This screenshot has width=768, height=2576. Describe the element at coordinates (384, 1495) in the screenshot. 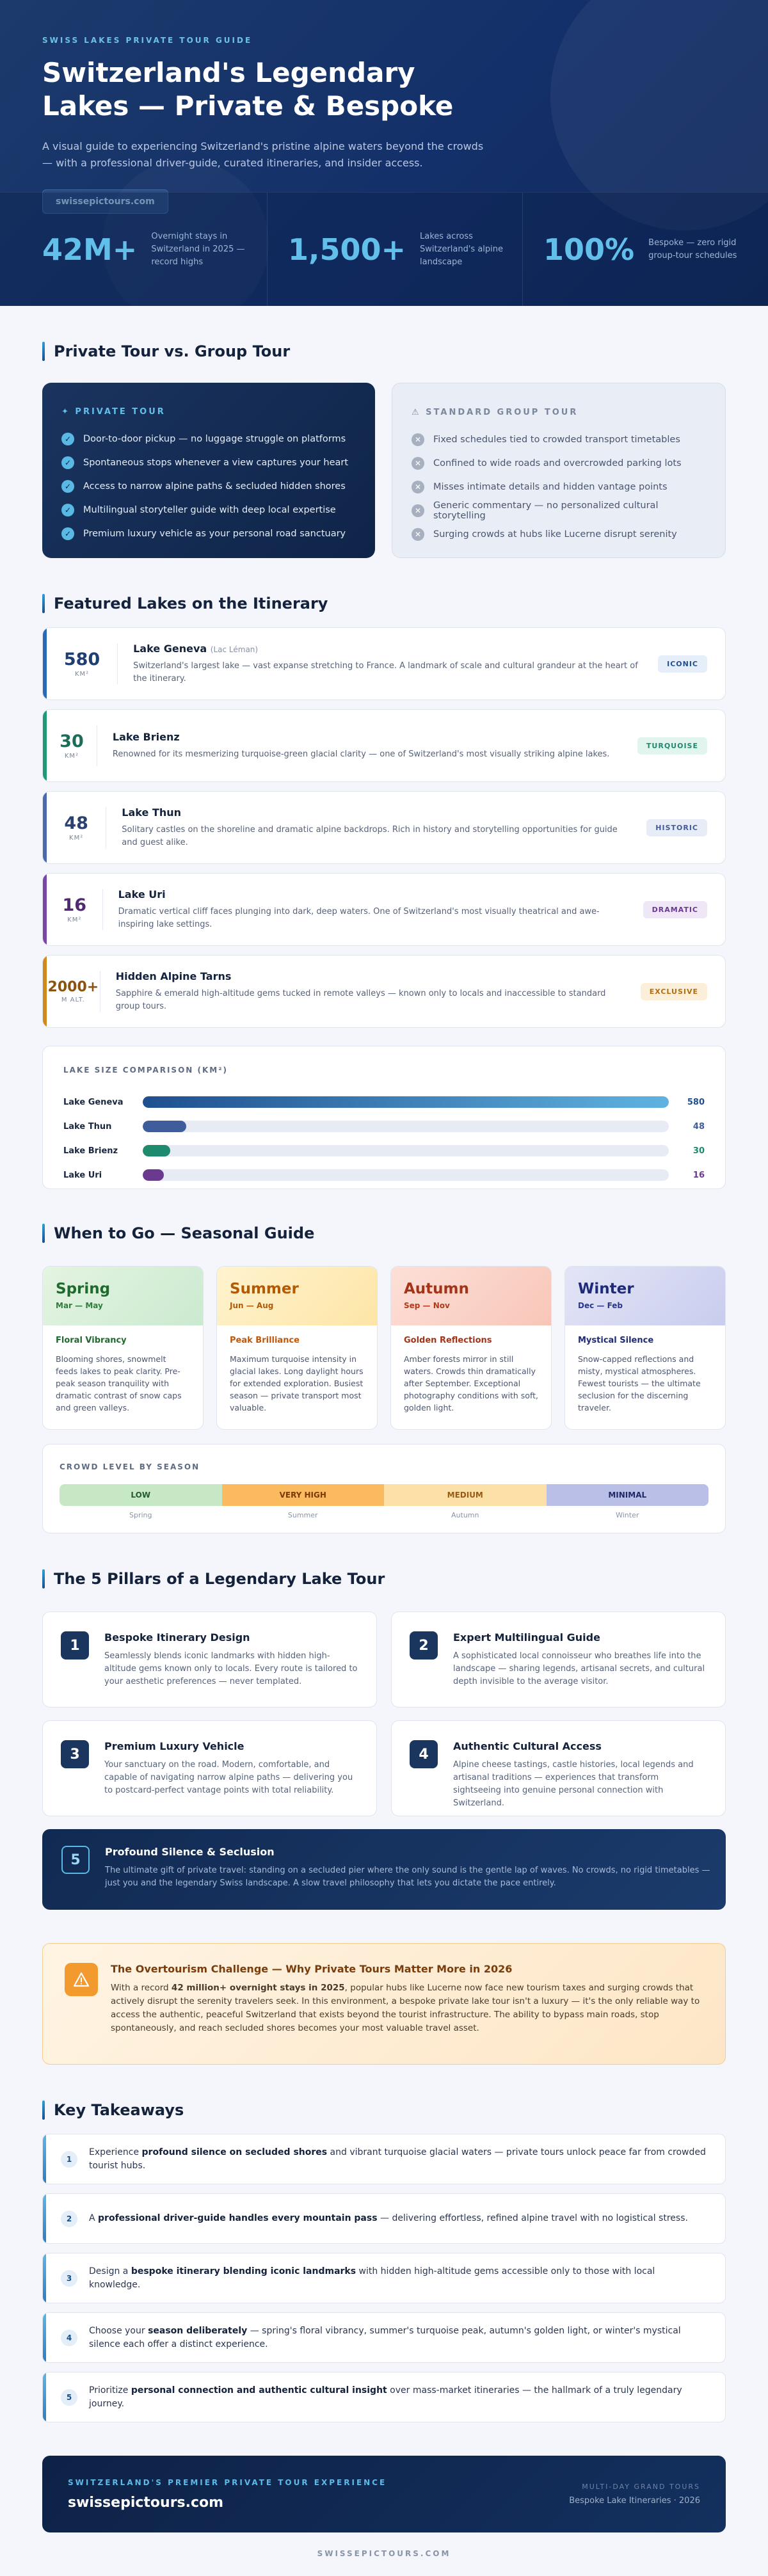

I see `crowd-bar: LOW VERY HIGH MEDIUM MINIMAL` at that location.